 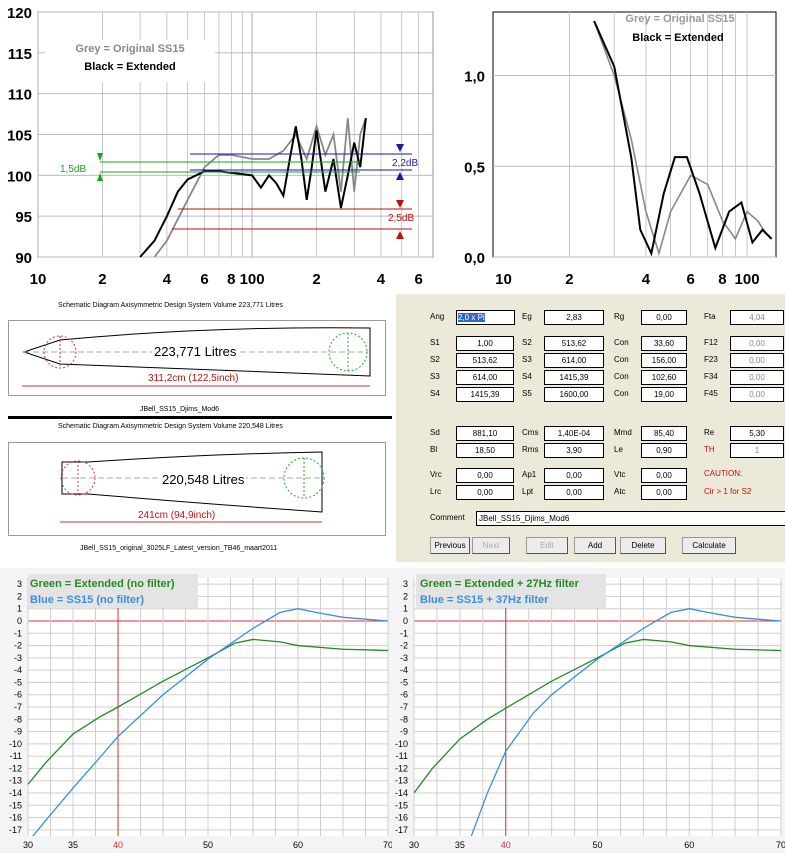 I want to click on param-label: TH, so click(x=709, y=449).